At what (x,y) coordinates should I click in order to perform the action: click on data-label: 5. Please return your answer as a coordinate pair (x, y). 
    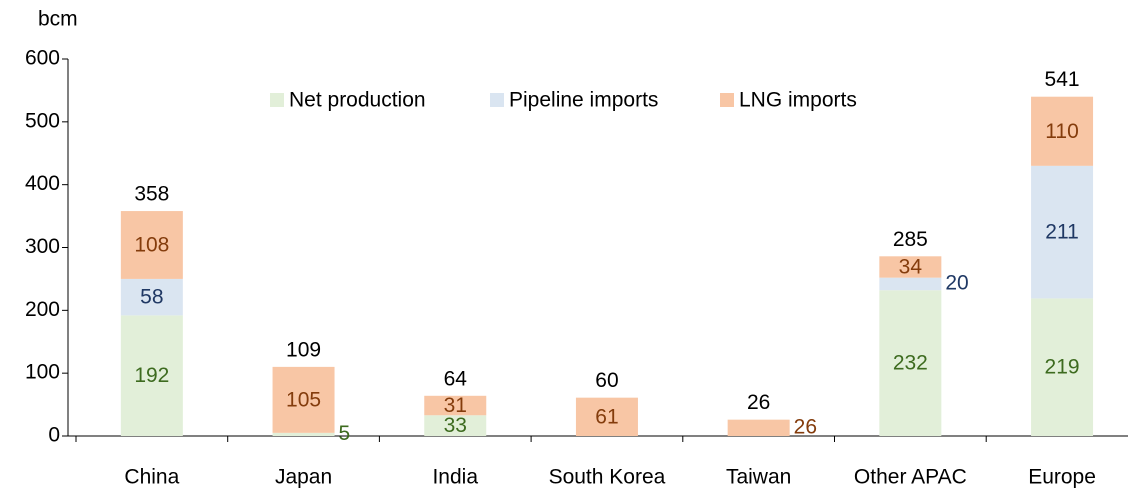
    Looking at the image, I should click on (345, 433).